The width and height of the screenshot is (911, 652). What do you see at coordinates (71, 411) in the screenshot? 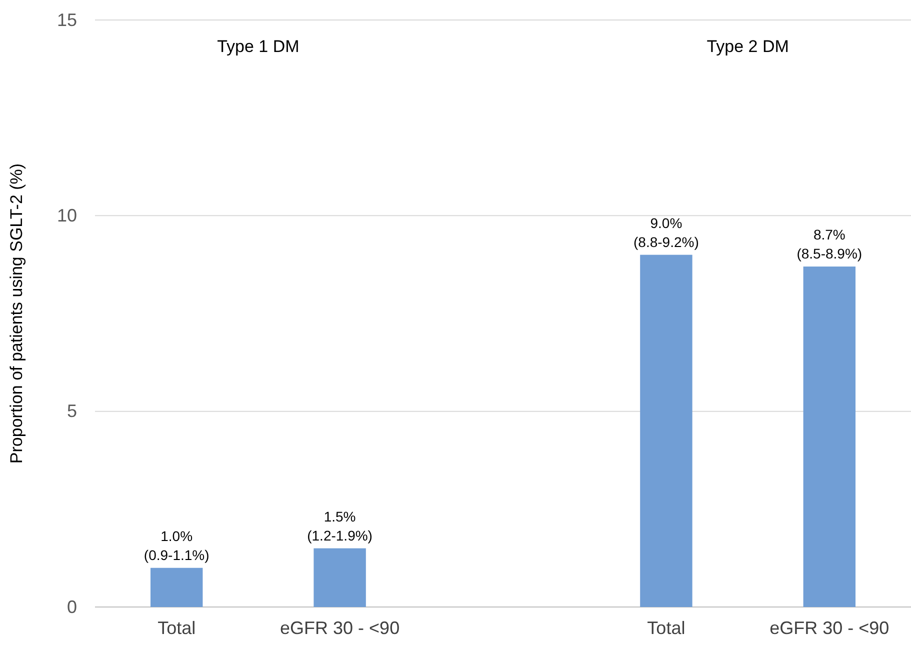
I see `y-tick-label: 5` at bounding box center [71, 411].